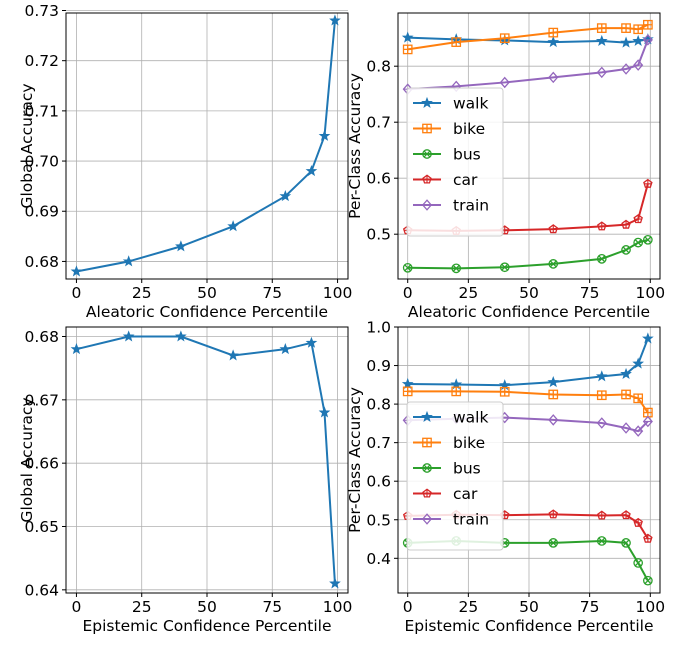  I want to click on y-tick-label: 0.73, so click(41, 11).